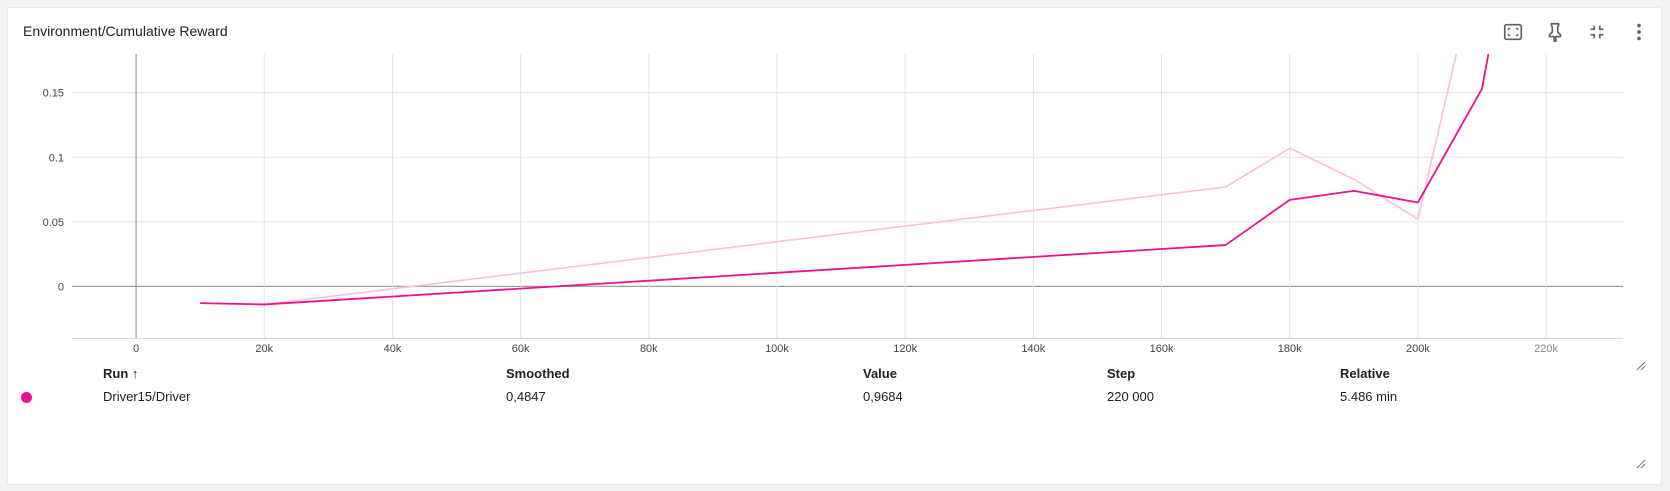  I want to click on fit-domain-icon, so click(1513, 32).